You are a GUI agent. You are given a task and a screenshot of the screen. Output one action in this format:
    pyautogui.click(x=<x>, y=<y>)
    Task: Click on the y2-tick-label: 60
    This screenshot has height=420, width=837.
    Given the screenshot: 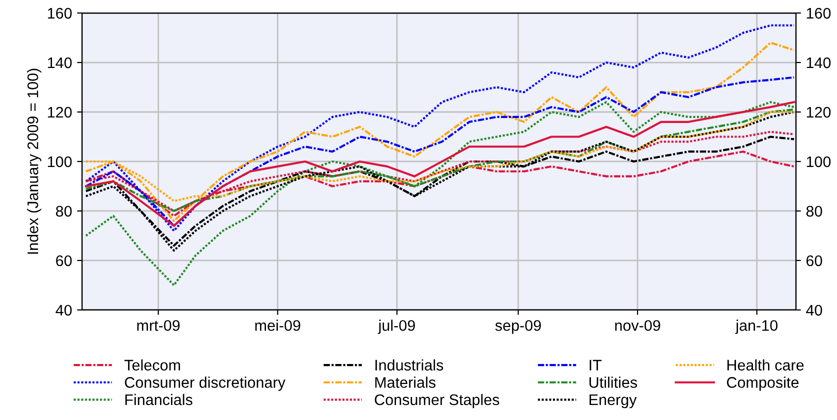 What is the action you would take?
    pyautogui.click(x=814, y=260)
    